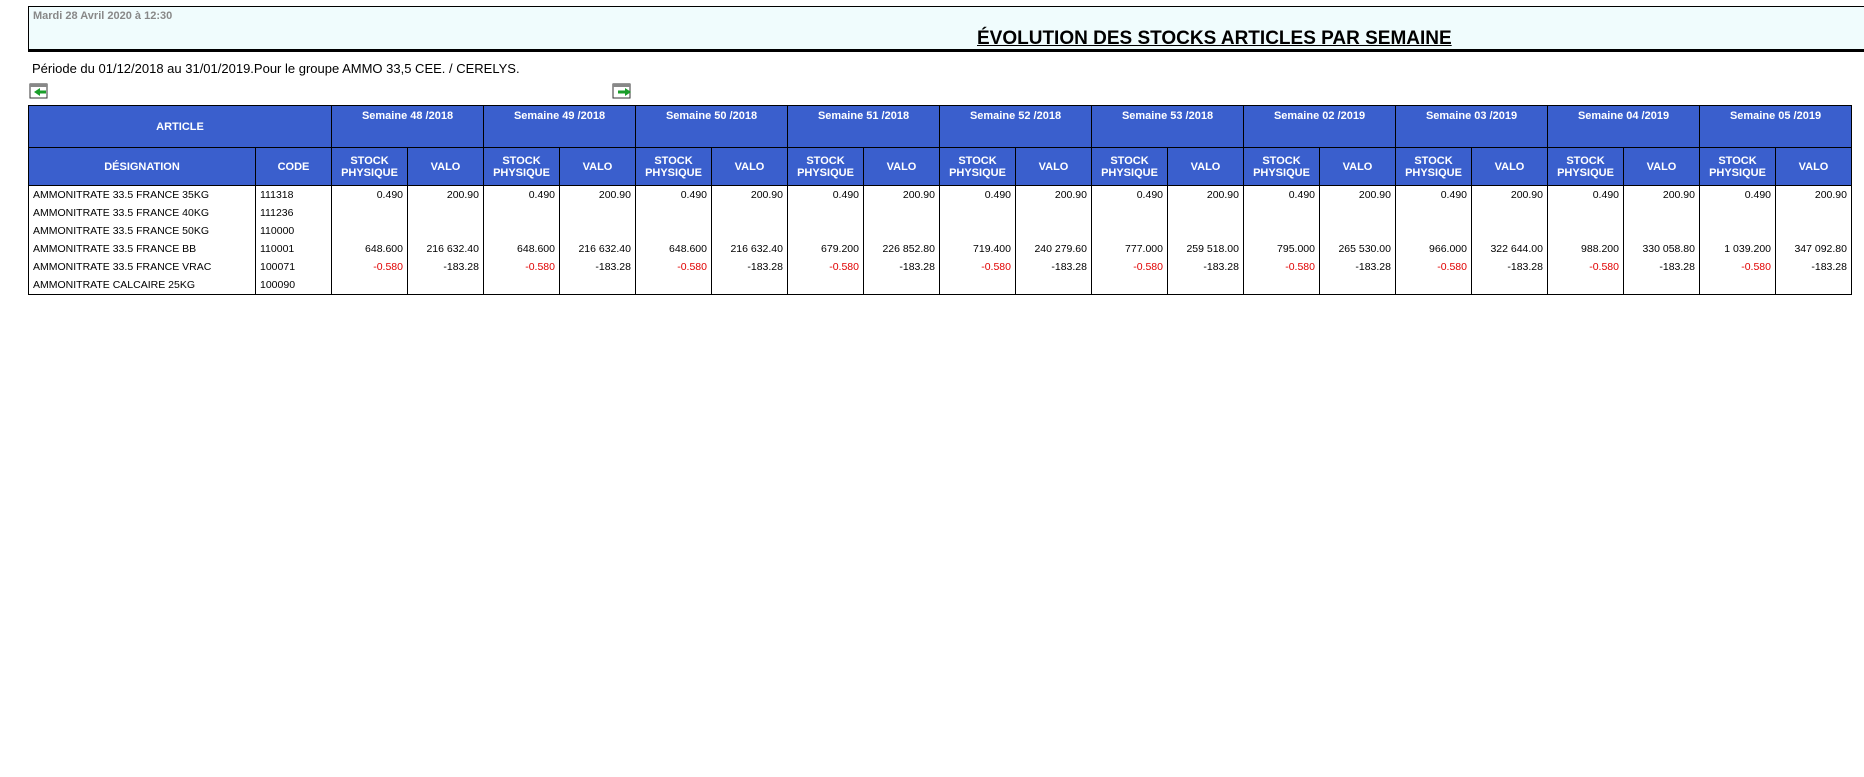 The width and height of the screenshot is (1864, 777). What do you see at coordinates (521, 249) in the screenshot?
I see `stock-cell: 648.600` at bounding box center [521, 249].